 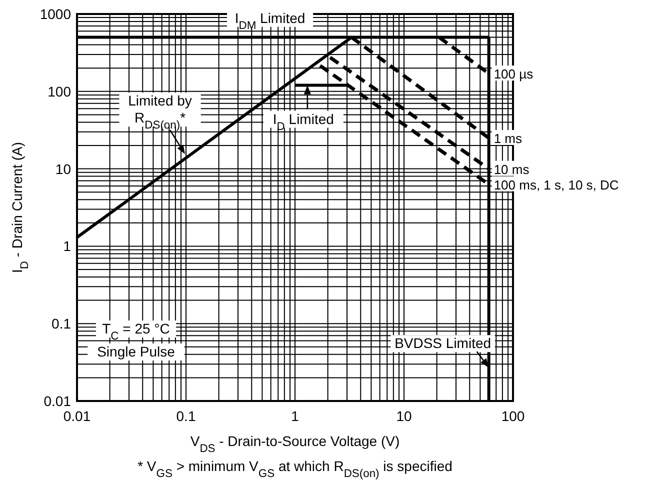 I want to click on y-tick-label: 100, so click(x=60, y=91).